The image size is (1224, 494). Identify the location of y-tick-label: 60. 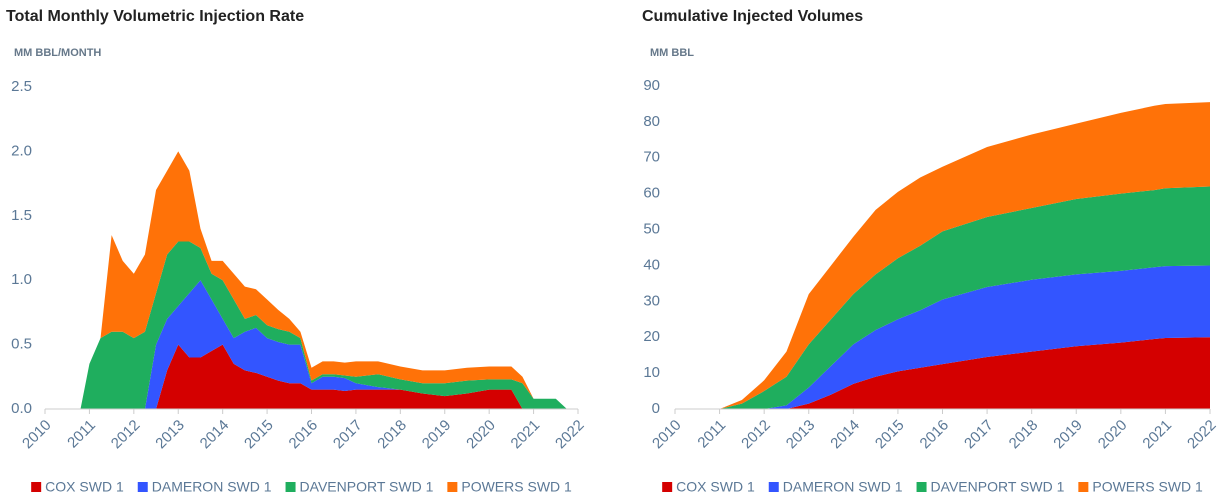
(651, 193).